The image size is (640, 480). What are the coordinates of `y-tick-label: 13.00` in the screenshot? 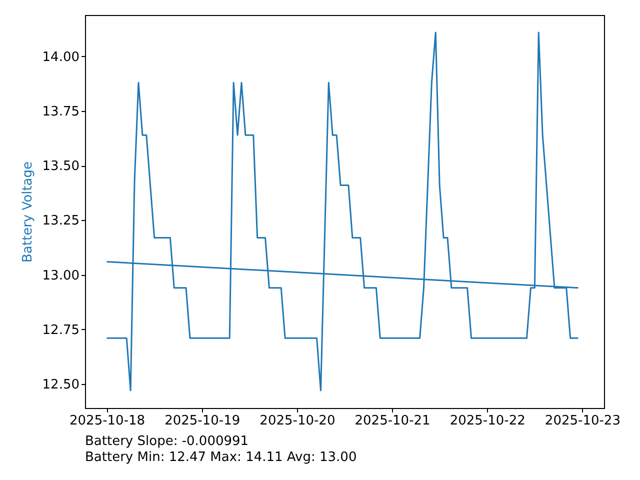 It's located at (61, 276).